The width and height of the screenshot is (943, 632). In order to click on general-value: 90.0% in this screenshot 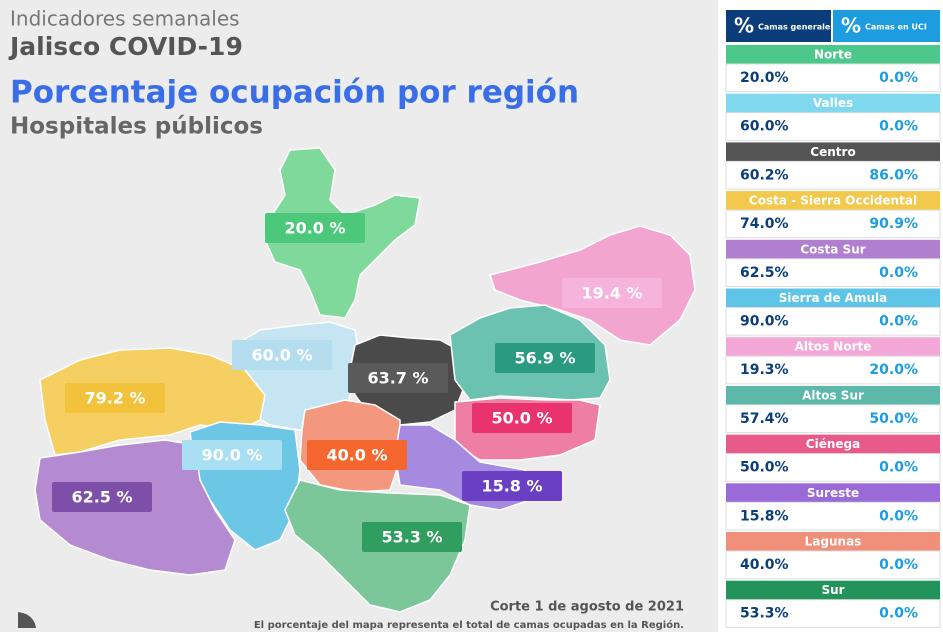, I will do `click(764, 322)`.